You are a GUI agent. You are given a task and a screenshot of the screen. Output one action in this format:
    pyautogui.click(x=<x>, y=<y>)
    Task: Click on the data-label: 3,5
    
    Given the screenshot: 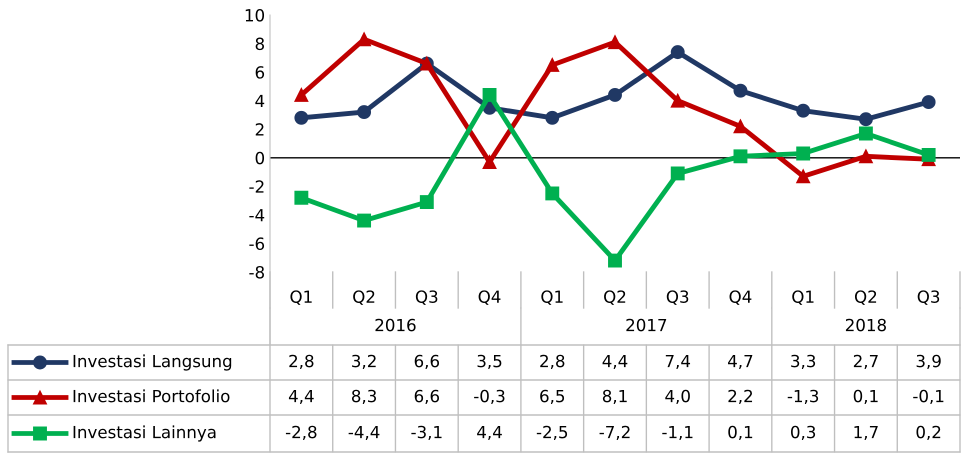 What is the action you would take?
    pyautogui.click(x=490, y=362)
    